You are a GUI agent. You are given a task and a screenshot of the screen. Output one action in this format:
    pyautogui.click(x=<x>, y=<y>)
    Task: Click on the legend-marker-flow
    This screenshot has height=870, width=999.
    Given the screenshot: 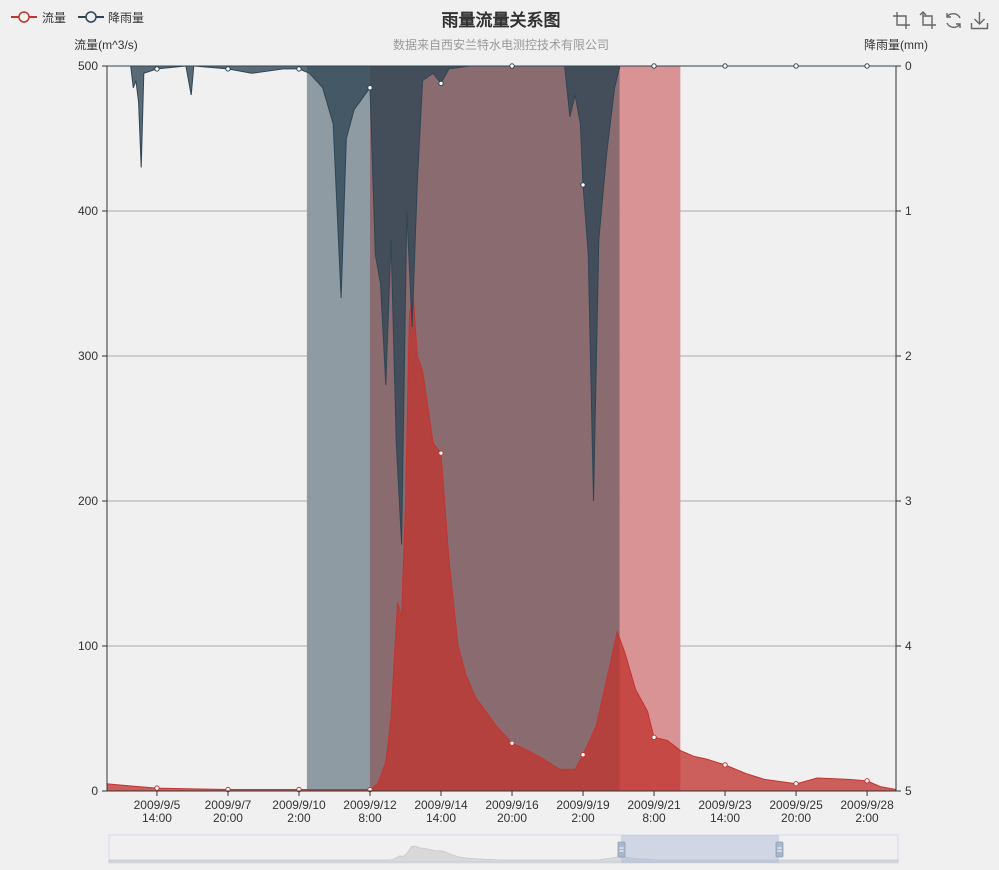 What is the action you would take?
    pyautogui.click(x=24, y=17)
    